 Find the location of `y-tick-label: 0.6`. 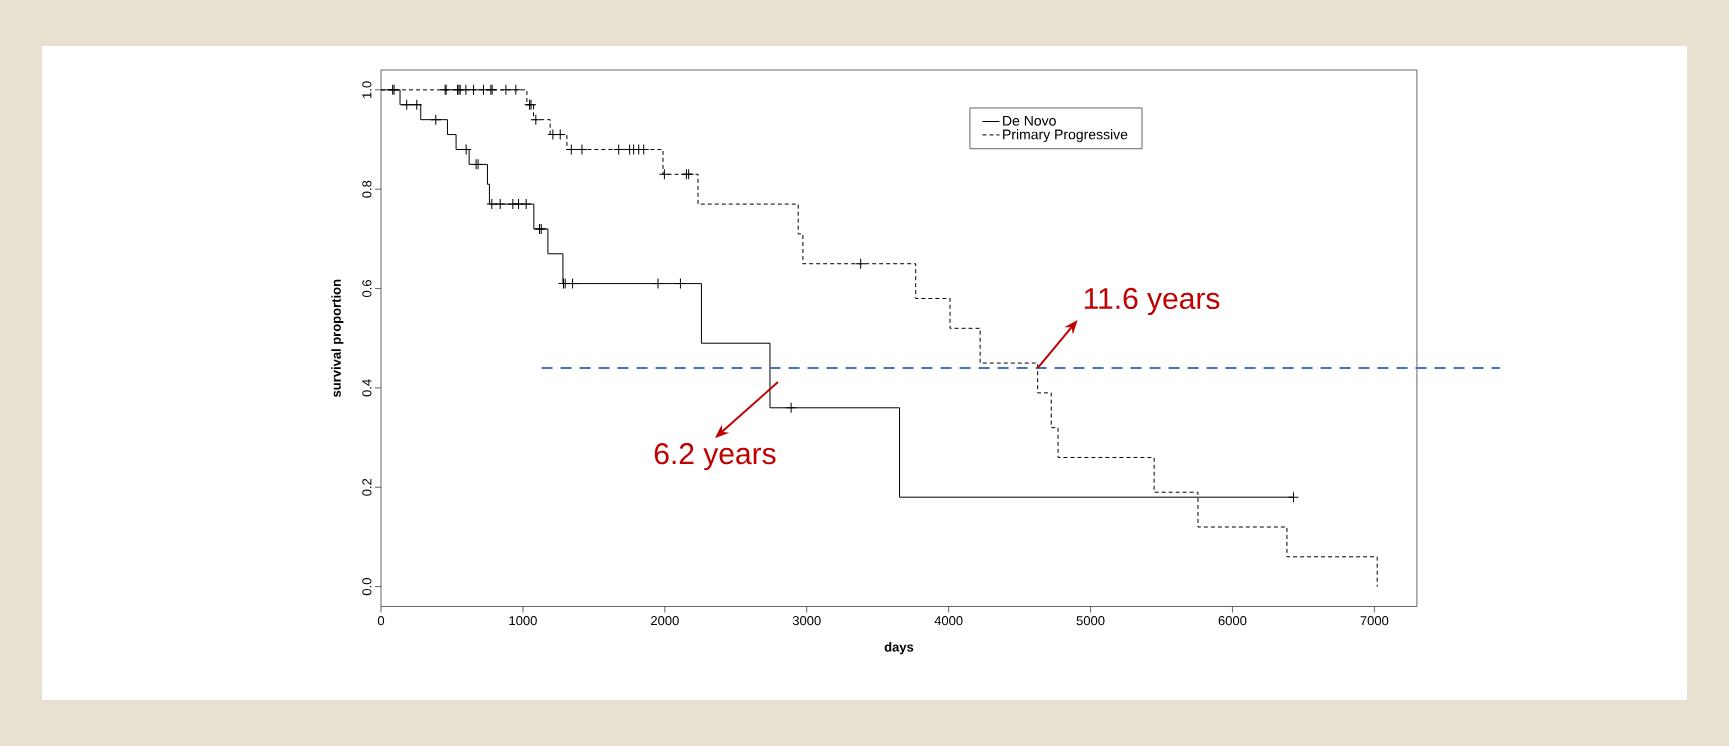

y-tick-label: 0.6 is located at coordinates (367, 289).